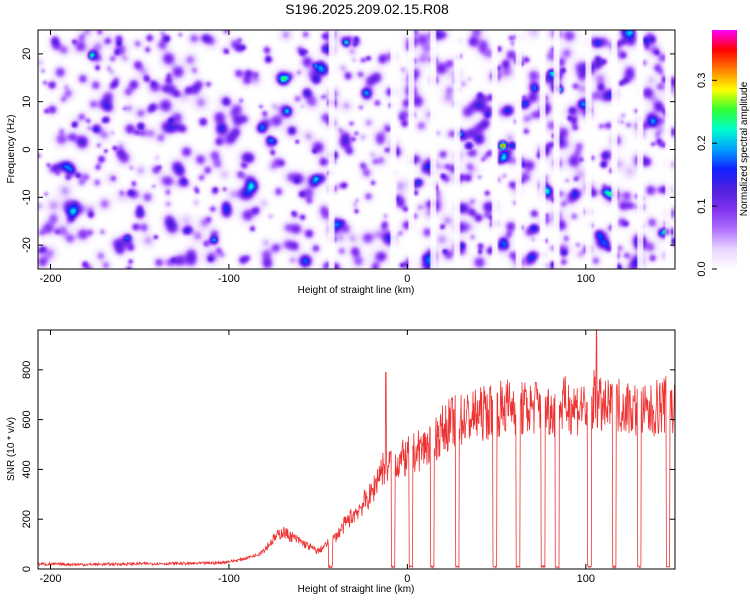  I want to click on spectrogram-y-axis-label: Frequency (Hz), so click(11, 149).